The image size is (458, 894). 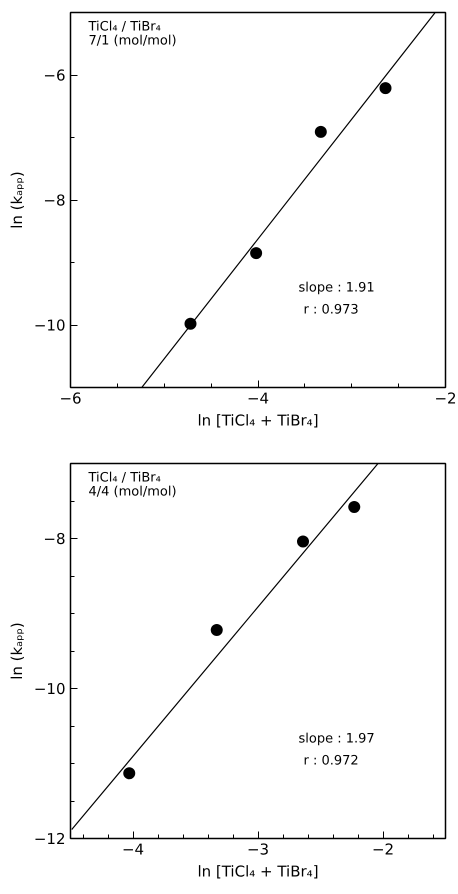 I want to click on annotation: slope : 1.91, so click(x=336, y=288).